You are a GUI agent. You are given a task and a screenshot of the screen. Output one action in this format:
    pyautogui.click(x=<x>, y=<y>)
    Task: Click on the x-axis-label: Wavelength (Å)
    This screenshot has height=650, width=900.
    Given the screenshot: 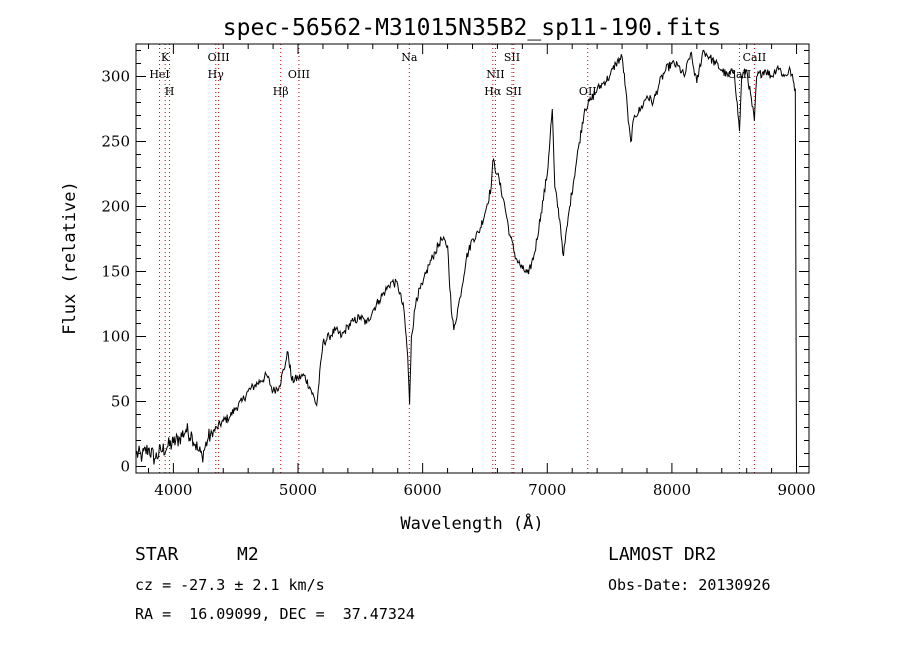 What is the action you would take?
    pyautogui.click(x=471, y=523)
    